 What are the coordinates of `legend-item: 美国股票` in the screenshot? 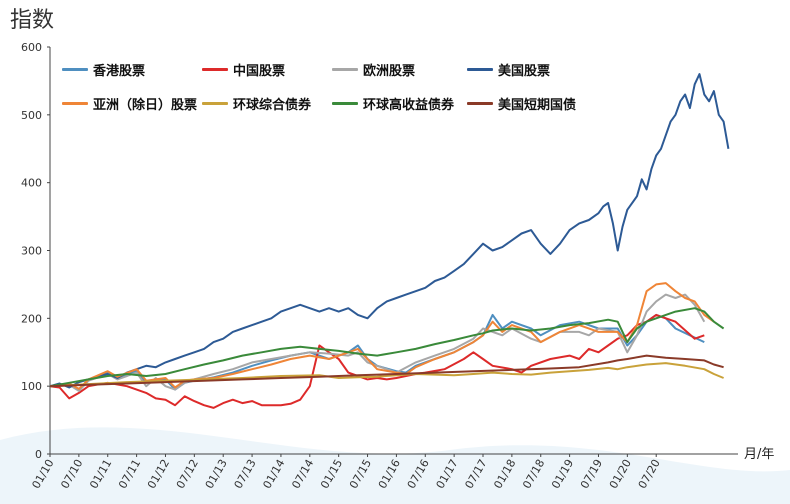 It's located at (509, 69).